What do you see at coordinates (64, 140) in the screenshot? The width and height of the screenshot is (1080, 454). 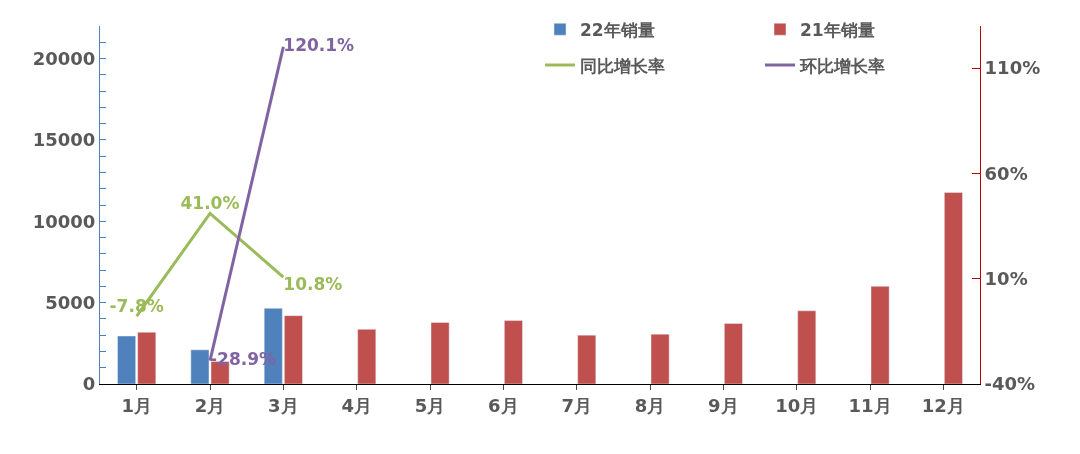 I see `y-tick-label: 15000` at bounding box center [64, 140].